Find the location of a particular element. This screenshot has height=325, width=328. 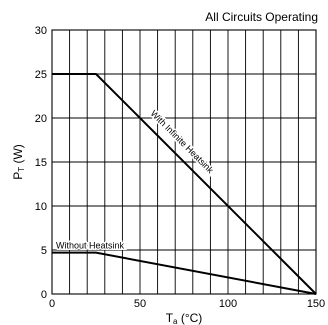

series-line-without-heatsink is located at coordinates (184, 273).